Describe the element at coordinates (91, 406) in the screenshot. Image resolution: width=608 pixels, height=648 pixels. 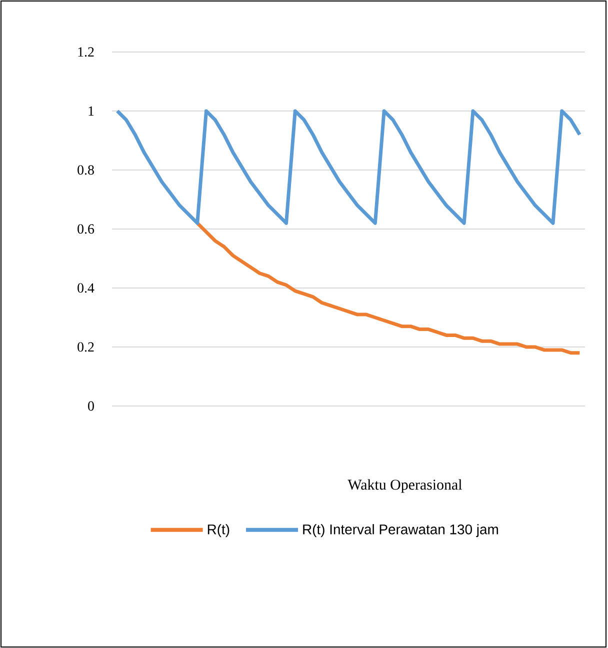
I see `y-tick-label: 0` at that location.